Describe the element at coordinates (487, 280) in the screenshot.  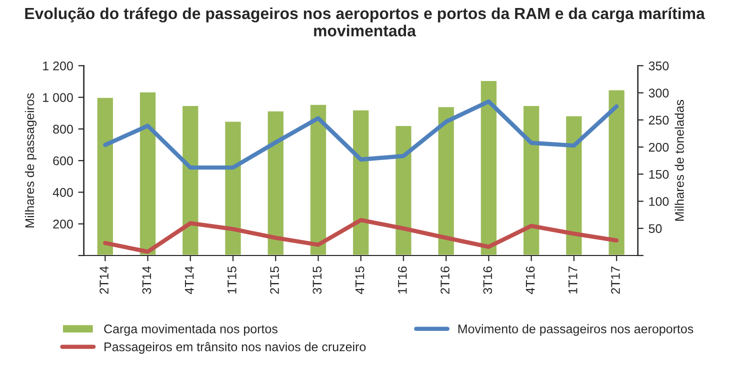
I see `x-tick-label: 3T16` at that location.